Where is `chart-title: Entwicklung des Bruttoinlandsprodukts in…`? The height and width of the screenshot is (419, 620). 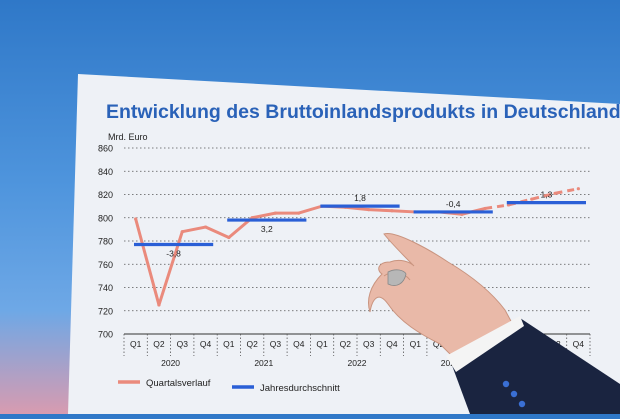 chart-title: Entwicklung des Bruttoinlandsprodukts in… is located at coordinates (363, 112).